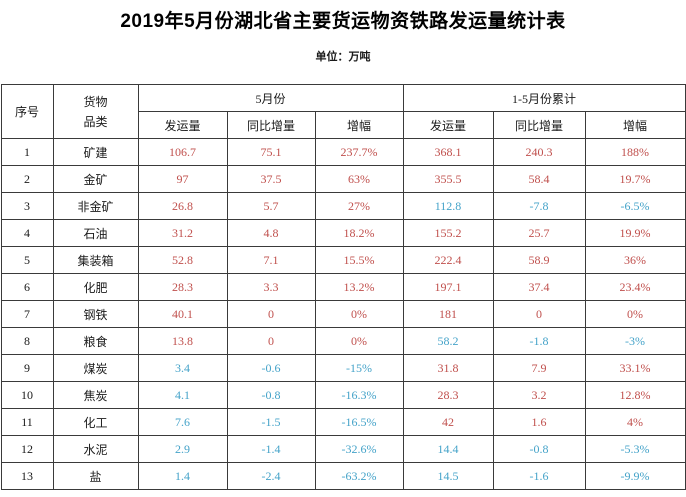  I want to click on cell-may-growth: 18.2%, so click(359, 233).